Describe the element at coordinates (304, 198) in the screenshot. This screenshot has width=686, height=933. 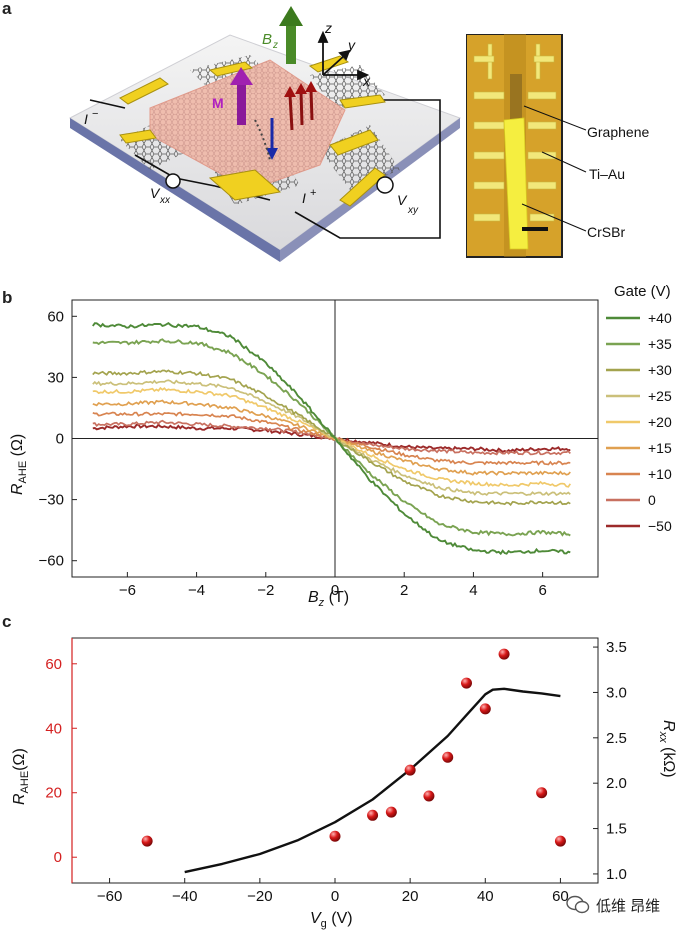
I see `i-plus-label: I` at that location.